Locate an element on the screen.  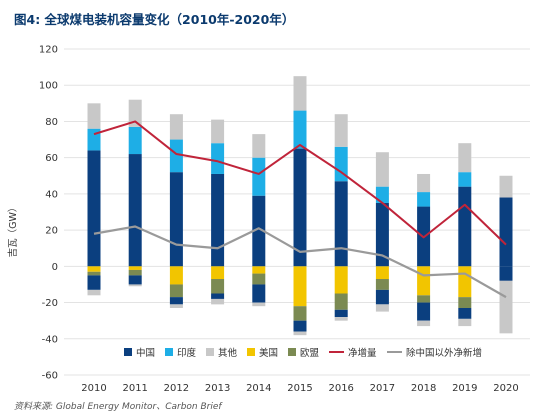
legend-label-美国: 美国 is located at coordinates (268, 353).